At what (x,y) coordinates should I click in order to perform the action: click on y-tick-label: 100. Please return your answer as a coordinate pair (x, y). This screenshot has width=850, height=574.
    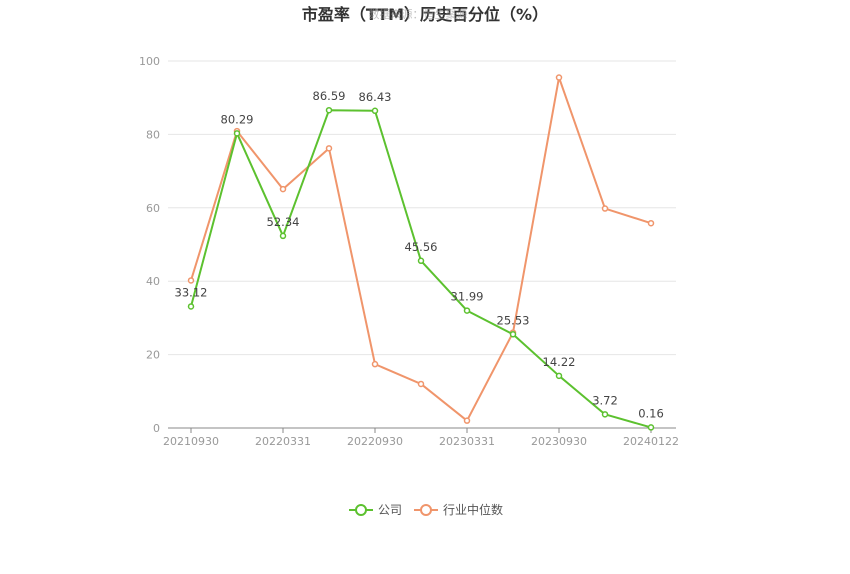
    Looking at the image, I should click on (149, 61).